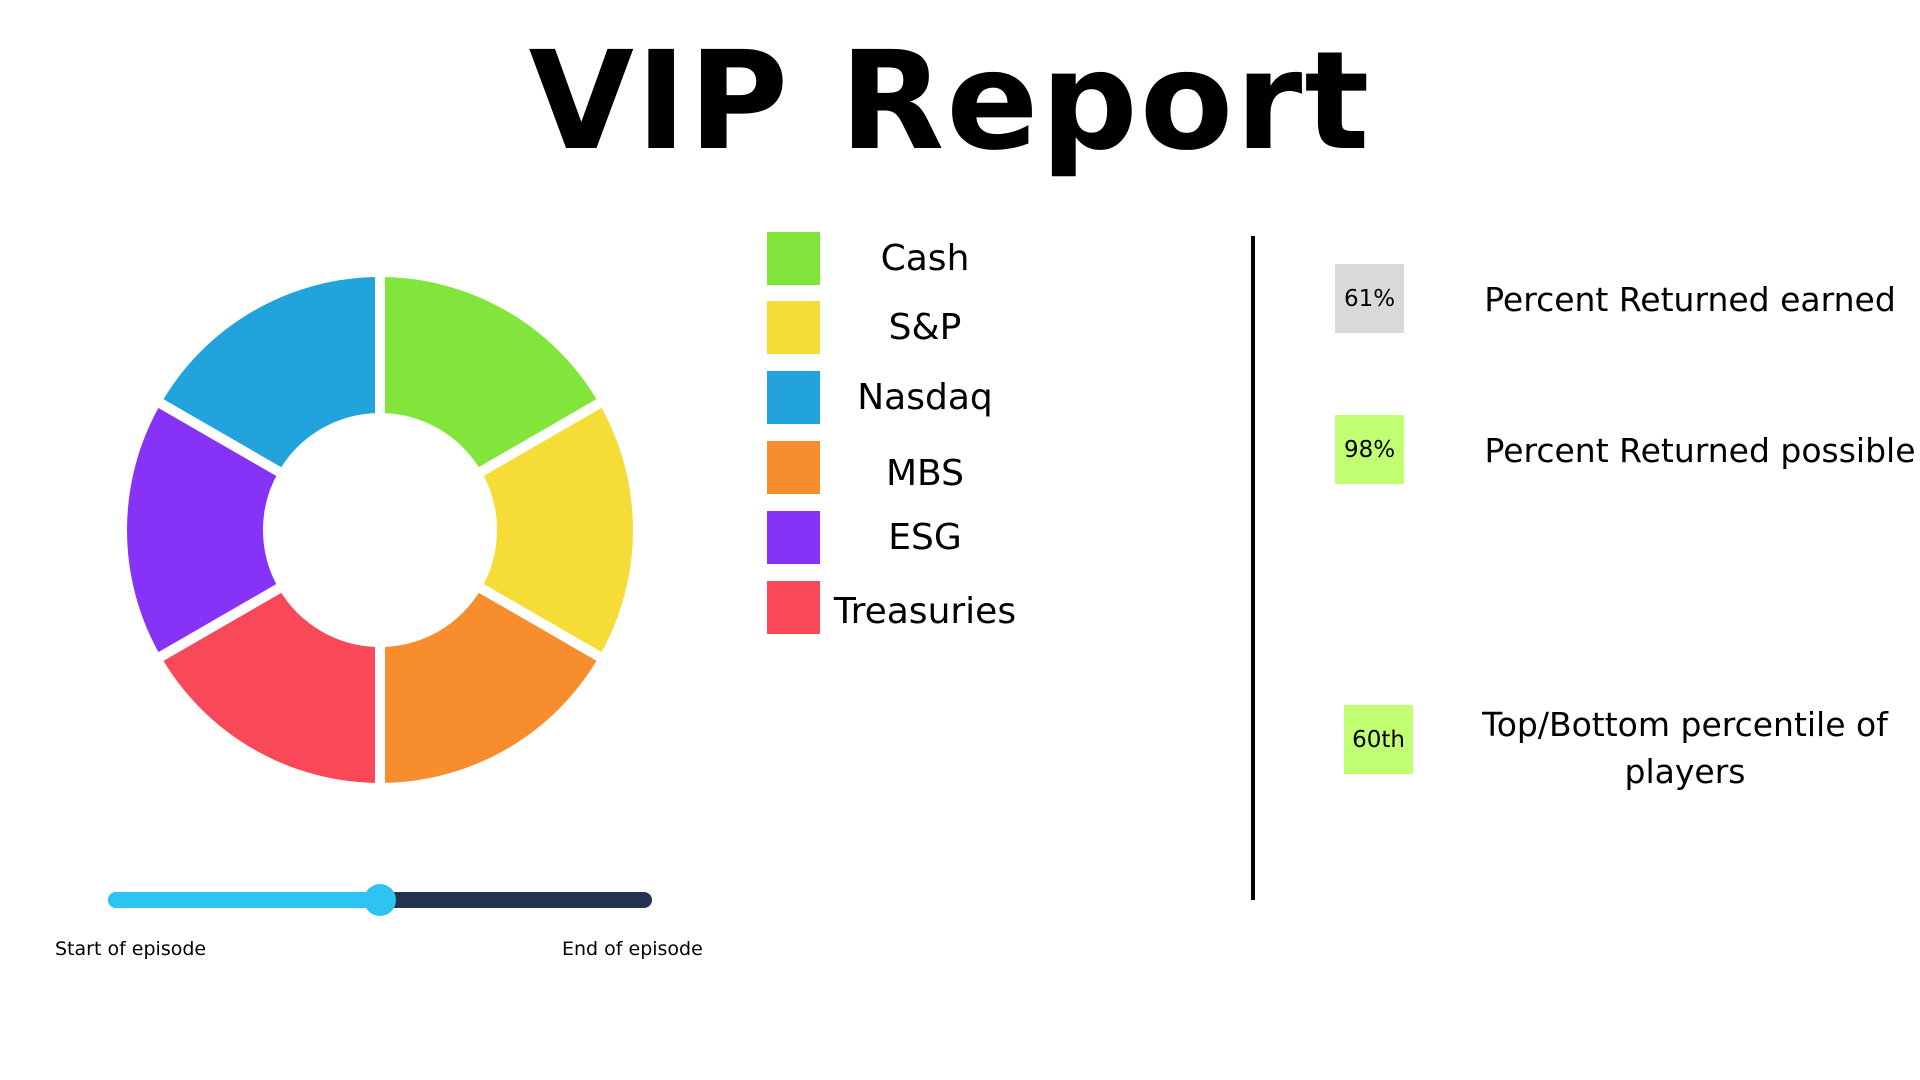  Describe the element at coordinates (925, 473) in the screenshot. I see `legend-label-mbs: MBS` at that location.